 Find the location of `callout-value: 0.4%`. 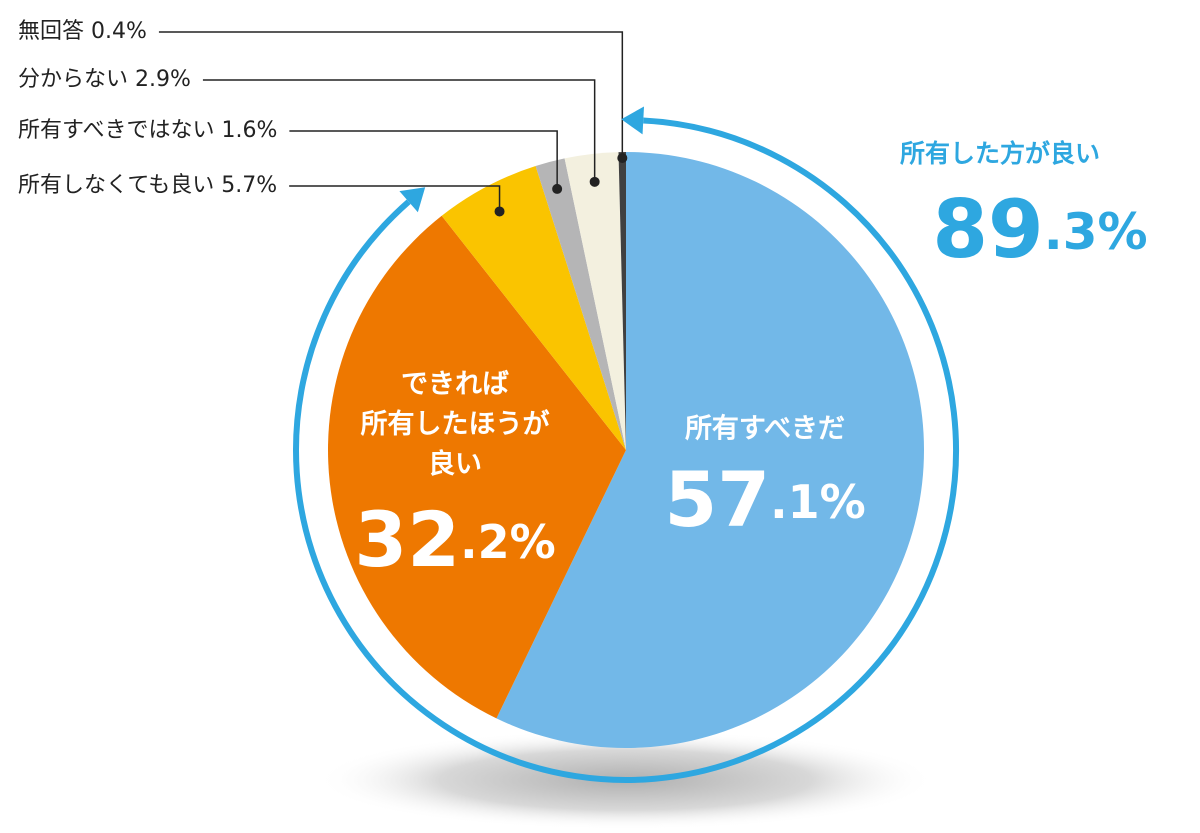

callout-value: 0.4% is located at coordinates (119, 31).